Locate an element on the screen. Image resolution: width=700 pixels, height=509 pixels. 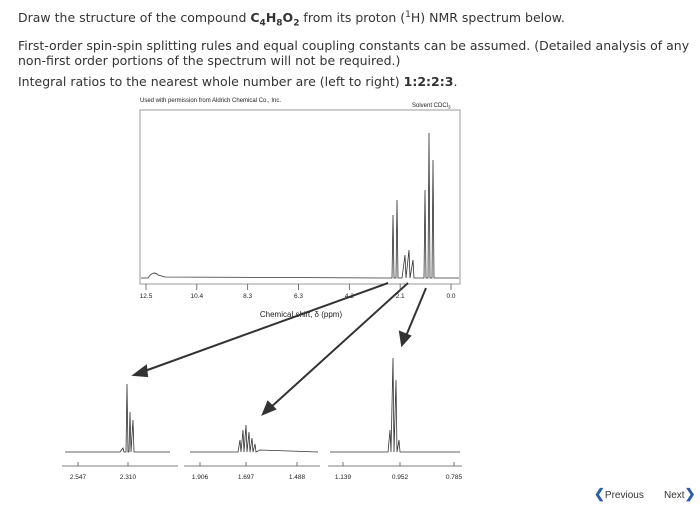
solvent: Solvent CDCl3 is located at coordinates (431, 106).